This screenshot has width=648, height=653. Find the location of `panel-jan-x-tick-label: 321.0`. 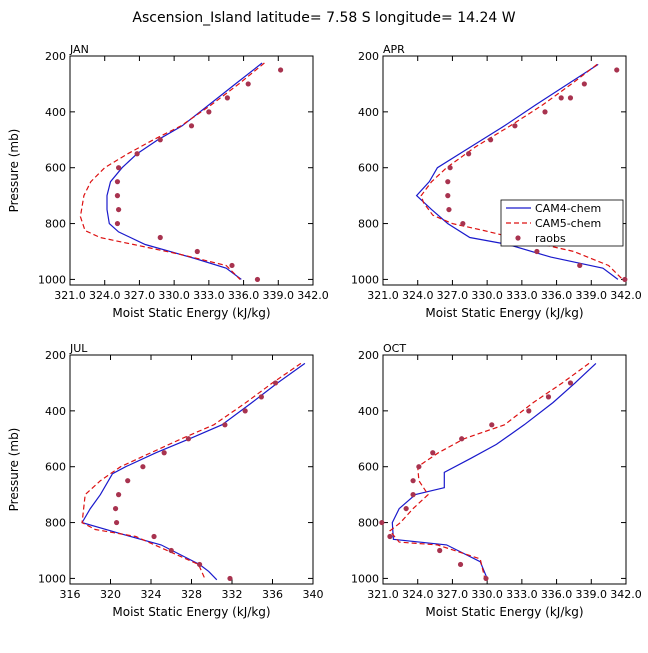

panel-jan-x-tick-label: 321.0 is located at coordinates (70, 295).